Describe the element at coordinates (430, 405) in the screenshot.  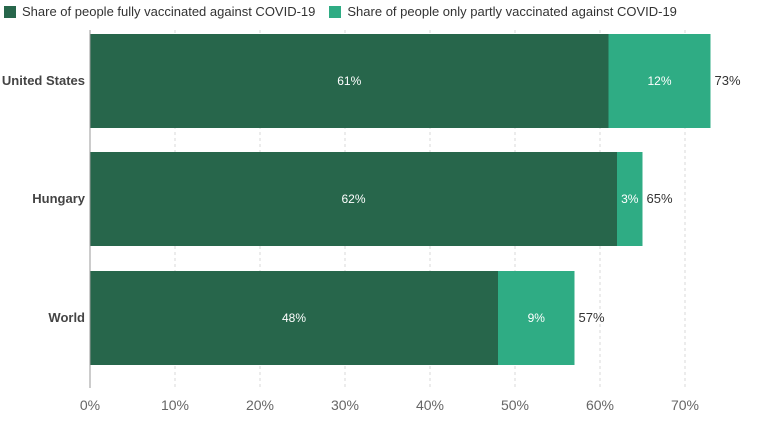
I see `x-tick-label-40: 40%` at that location.